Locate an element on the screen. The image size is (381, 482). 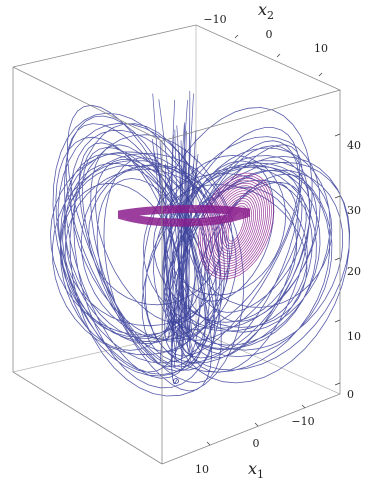
x3-tick-labels: 0 10 20 30 40 is located at coordinates (354, 270).